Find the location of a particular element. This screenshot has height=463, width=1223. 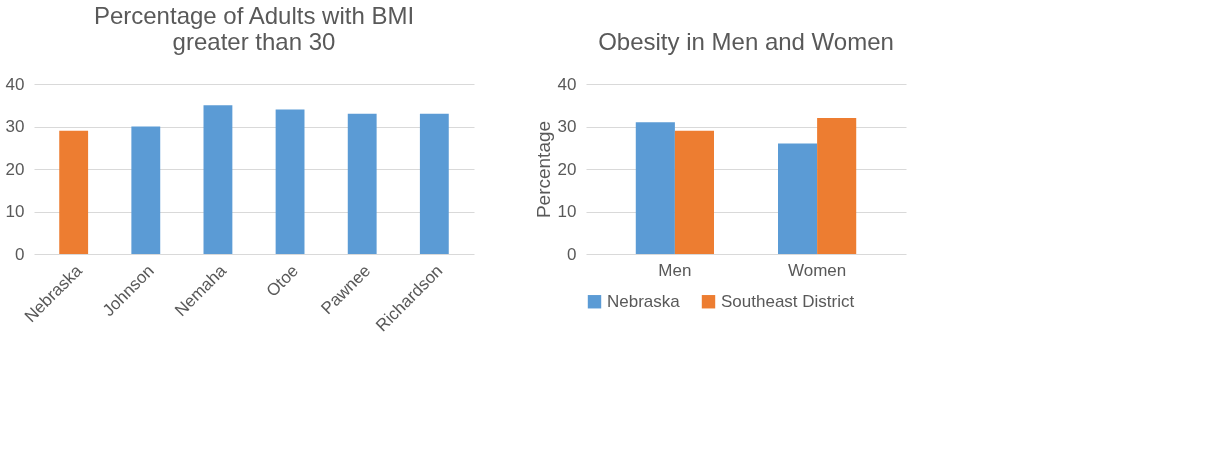

legend-label: Southeast District is located at coordinates (788, 301).